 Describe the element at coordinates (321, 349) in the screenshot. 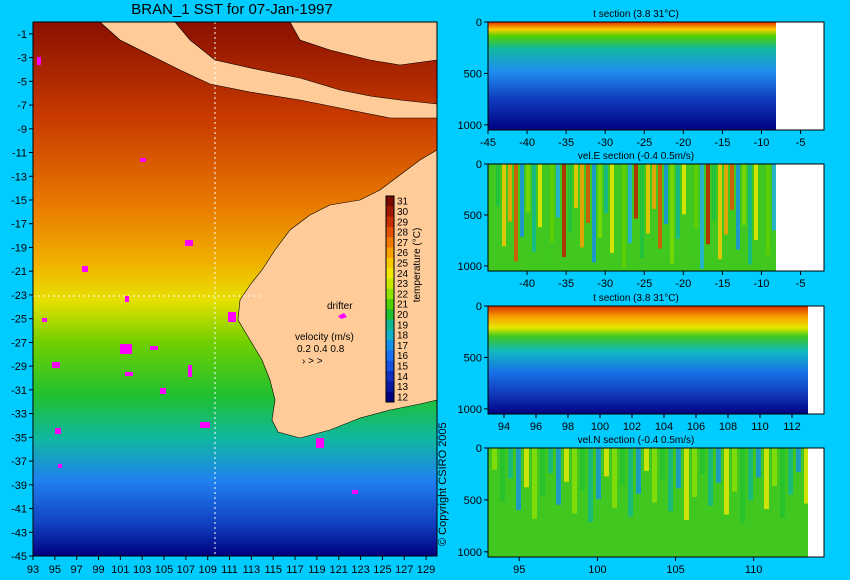

I see `velocity-scale: 0.2 0.4 0.8` at that location.